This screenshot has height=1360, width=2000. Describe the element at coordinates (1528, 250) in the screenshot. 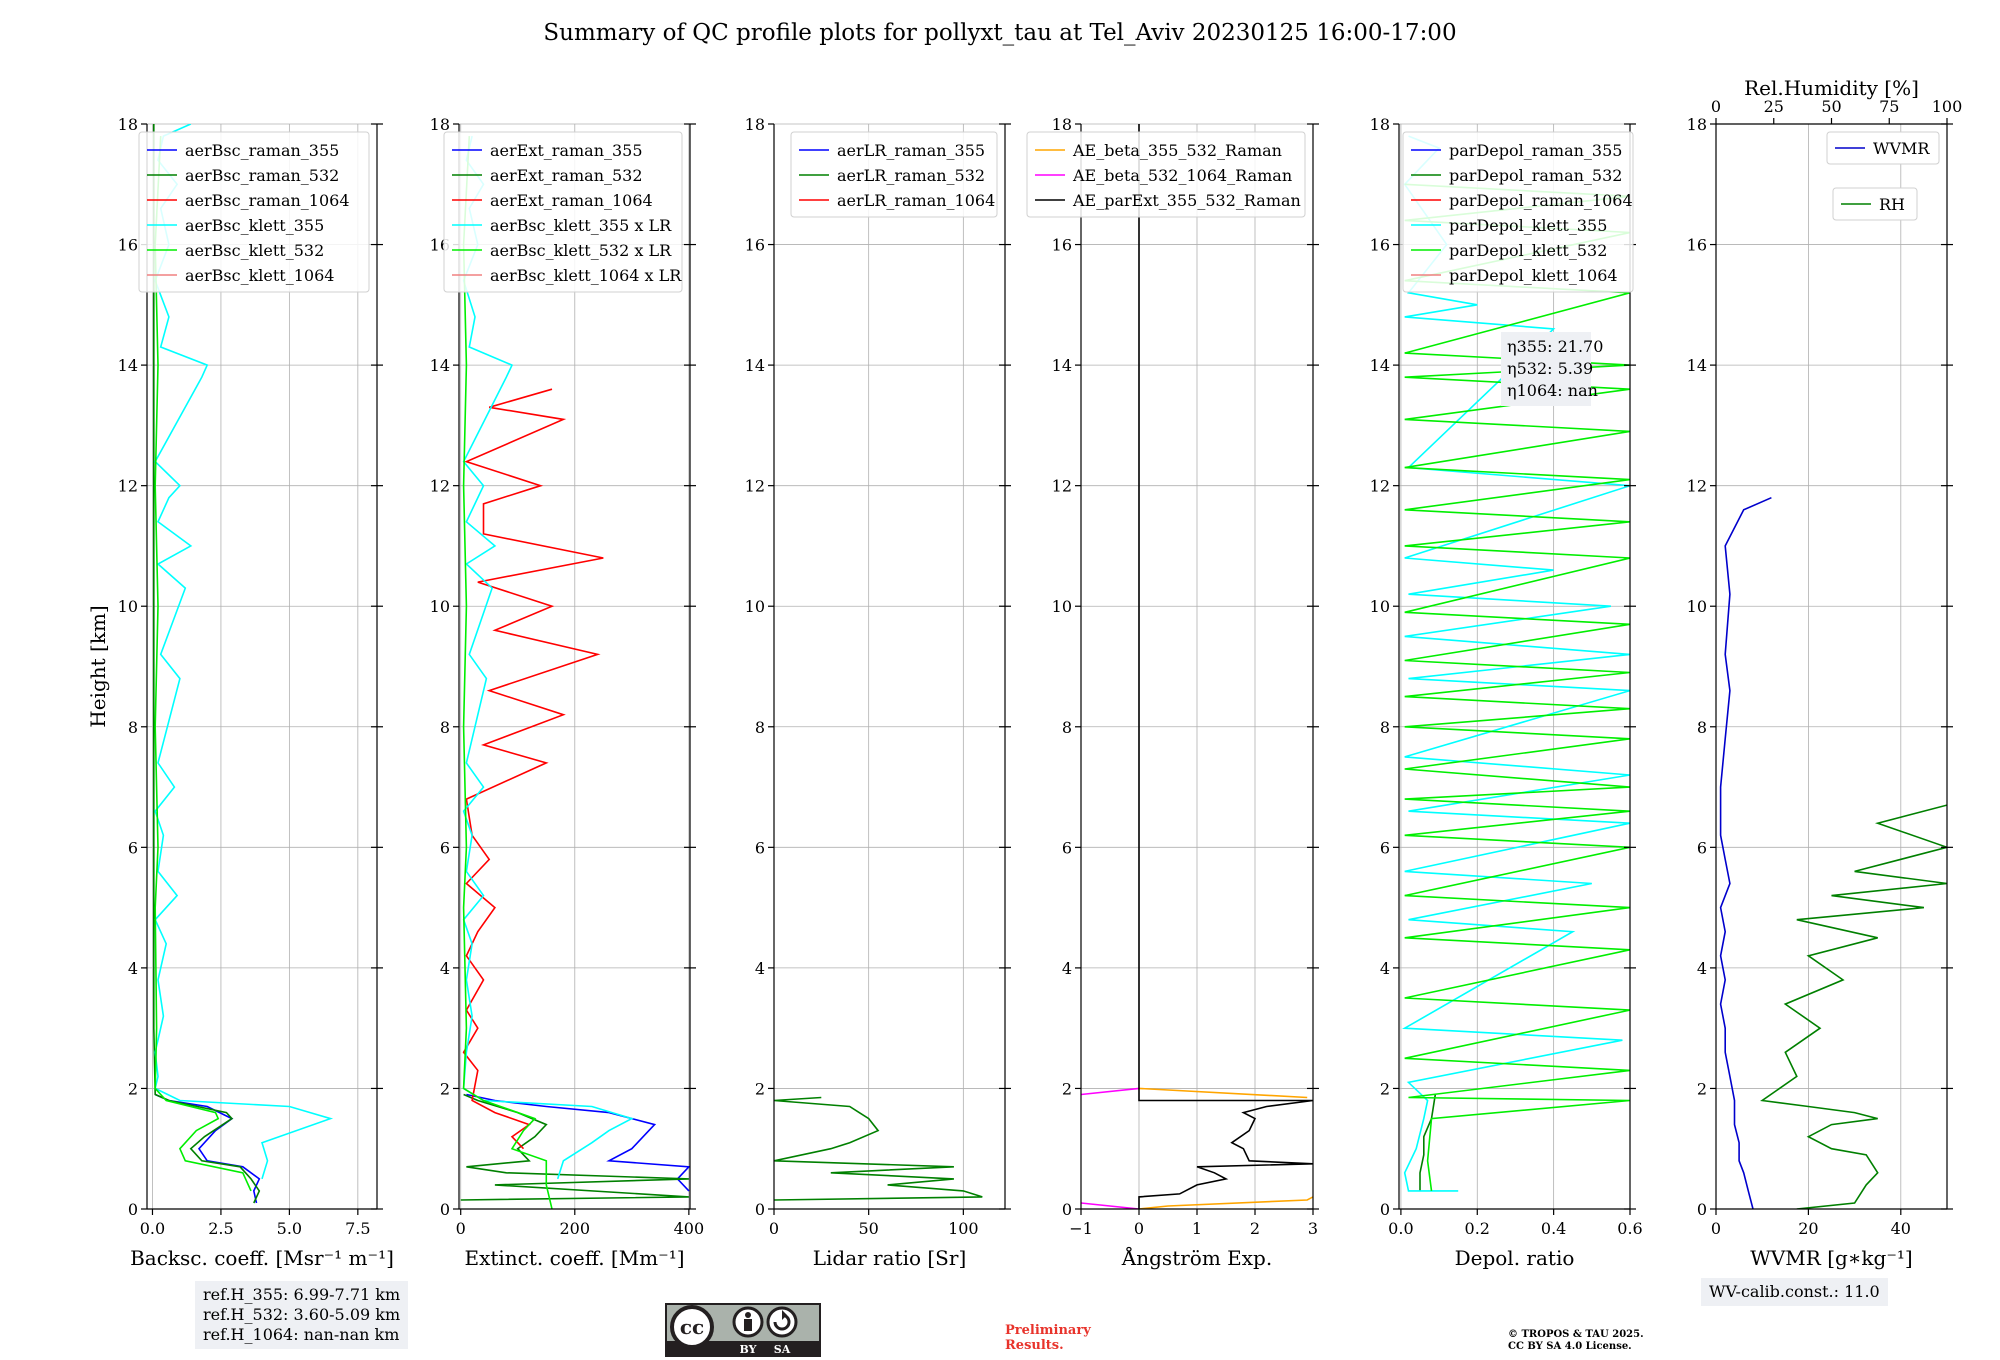

I see `legend-label: parDepol_klett_532` at that location.